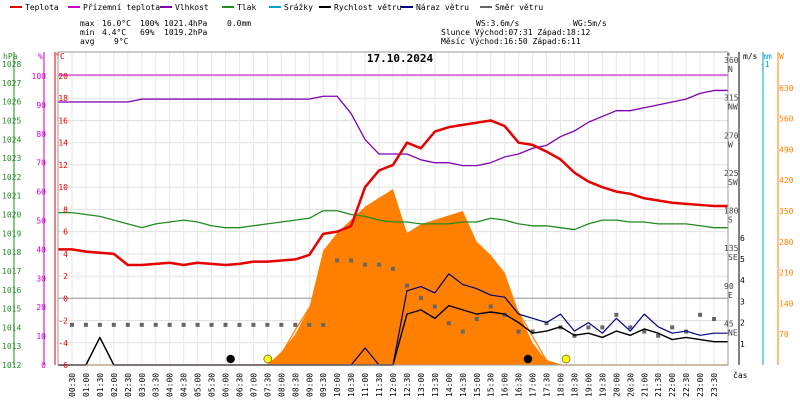 The height and width of the screenshot is (400, 800). Describe the element at coordinates (43, 365) in the screenshot. I see `humidity-tick-label: 0` at that location.